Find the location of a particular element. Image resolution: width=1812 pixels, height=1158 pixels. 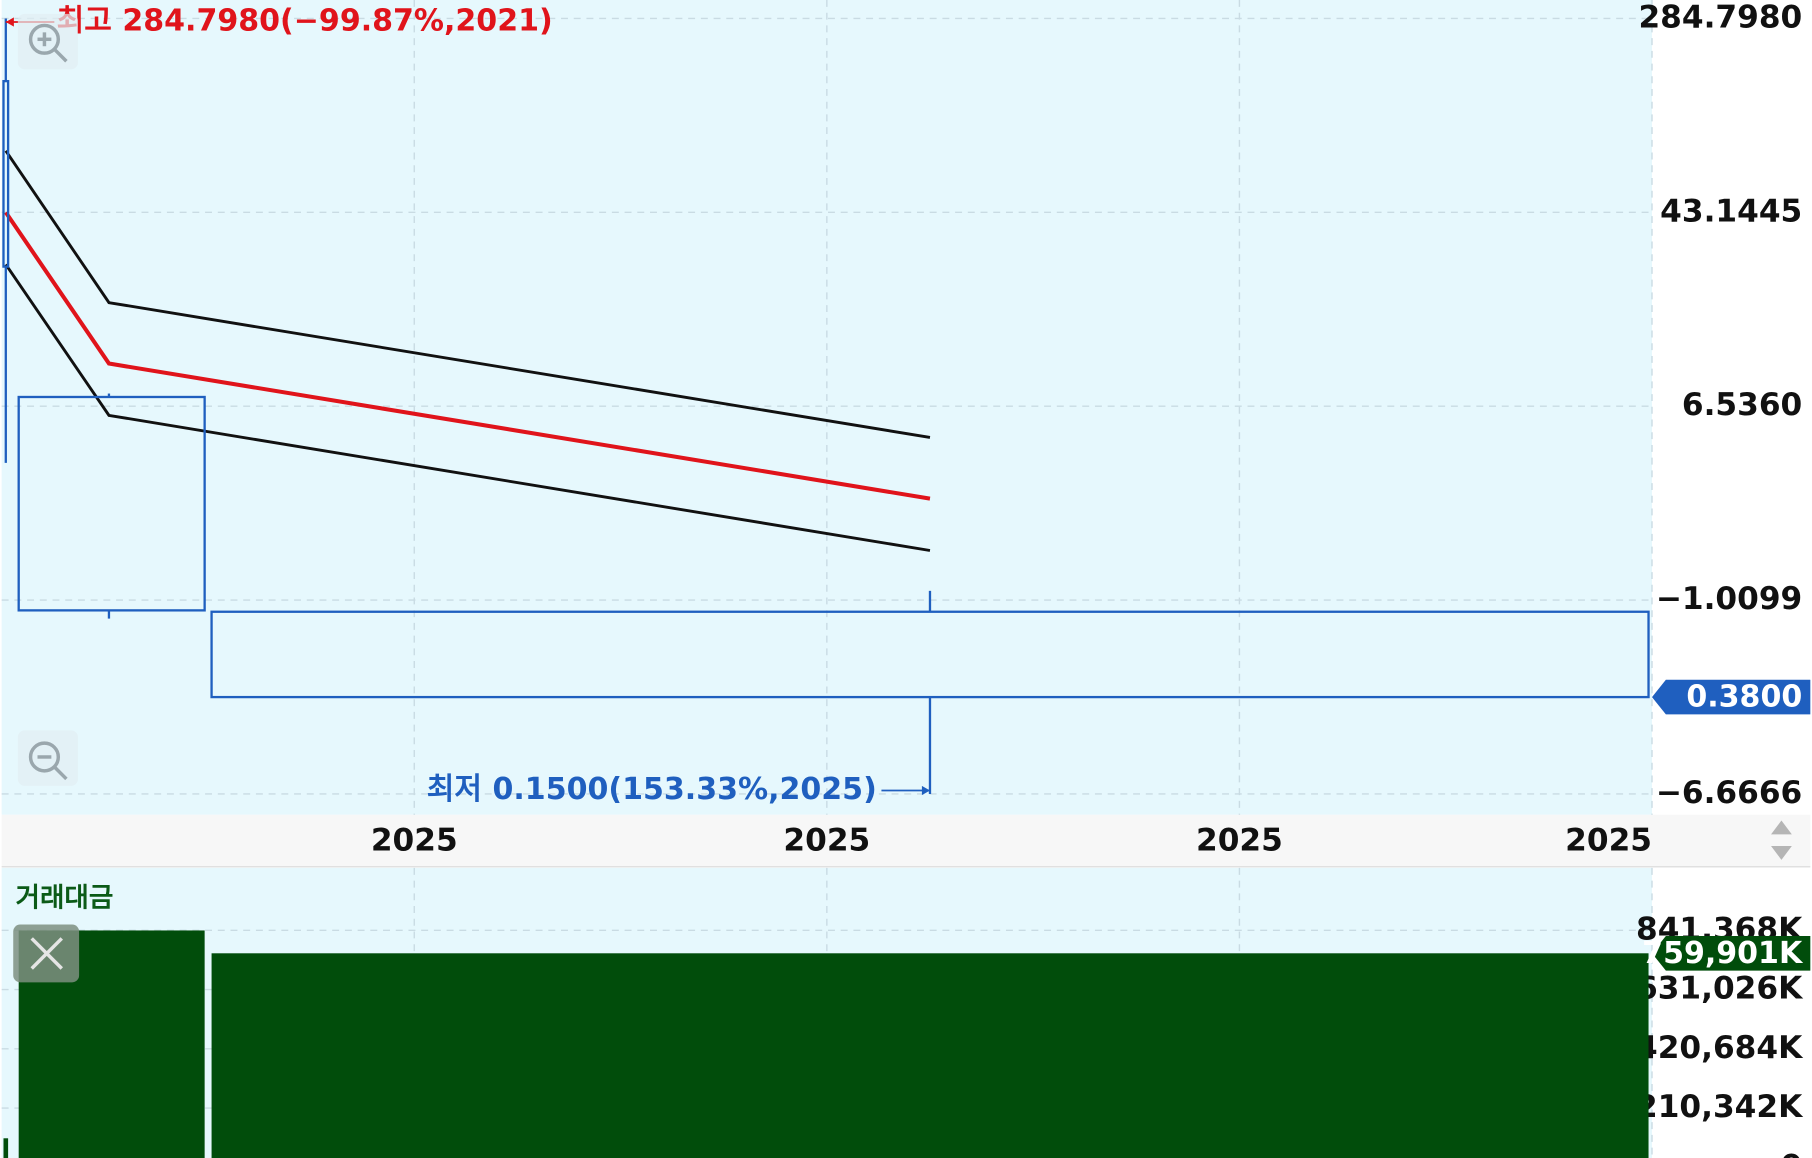

y-tick-label: 420,684K is located at coordinates (1720, 1048).